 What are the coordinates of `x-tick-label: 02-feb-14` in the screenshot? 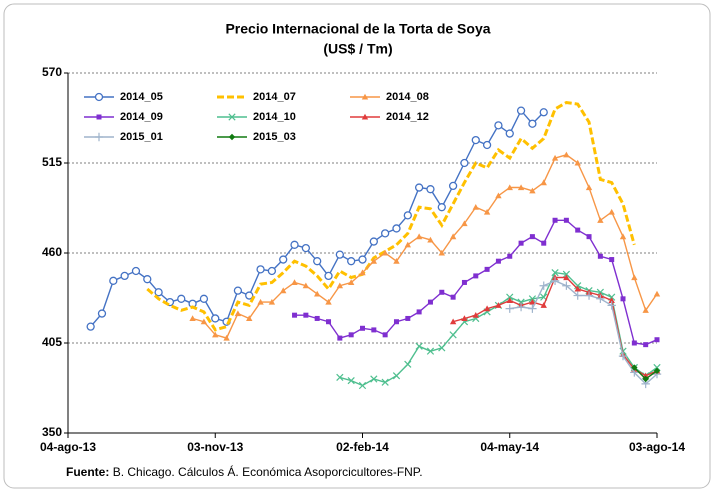 It's located at (362, 447).